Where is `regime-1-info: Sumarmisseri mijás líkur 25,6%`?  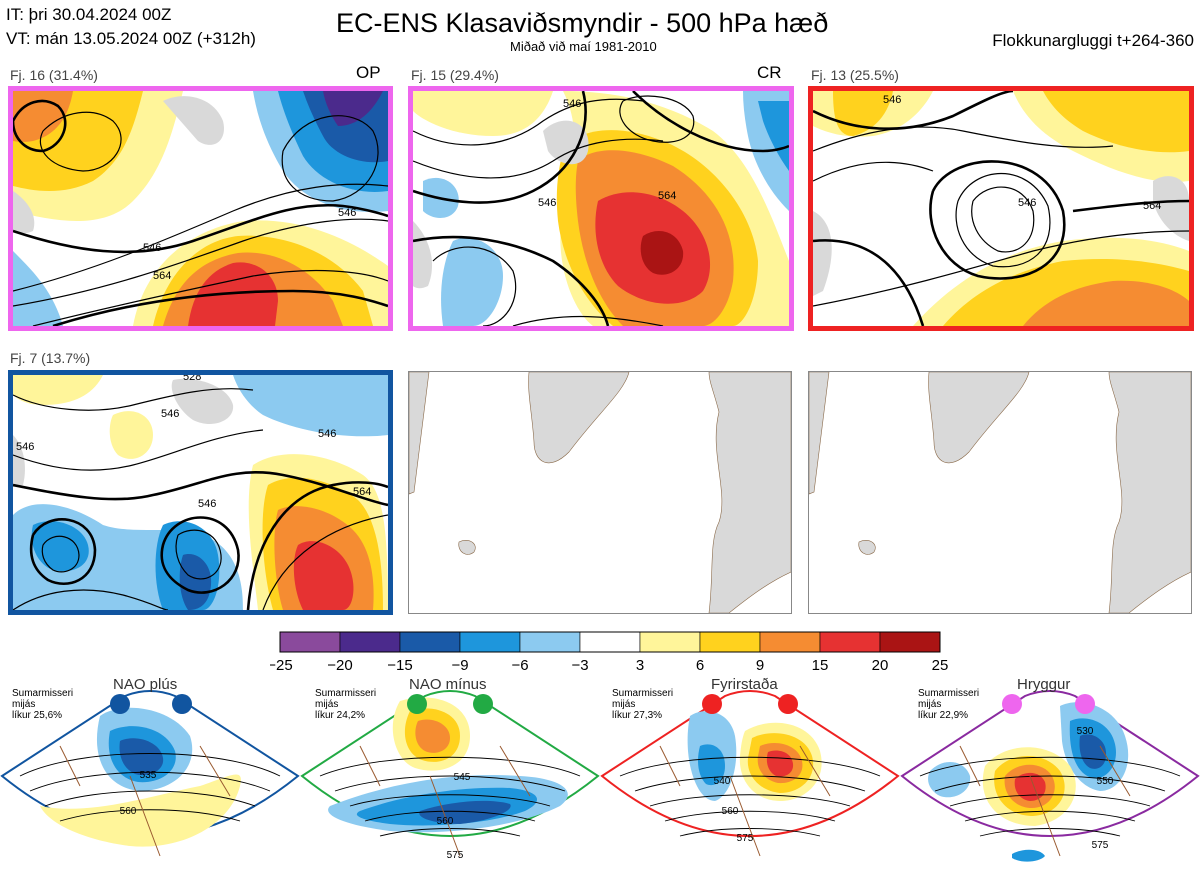
regime-1-info: Sumarmisseri mijás líkur 25,6% is located at coordinates (42, 704).